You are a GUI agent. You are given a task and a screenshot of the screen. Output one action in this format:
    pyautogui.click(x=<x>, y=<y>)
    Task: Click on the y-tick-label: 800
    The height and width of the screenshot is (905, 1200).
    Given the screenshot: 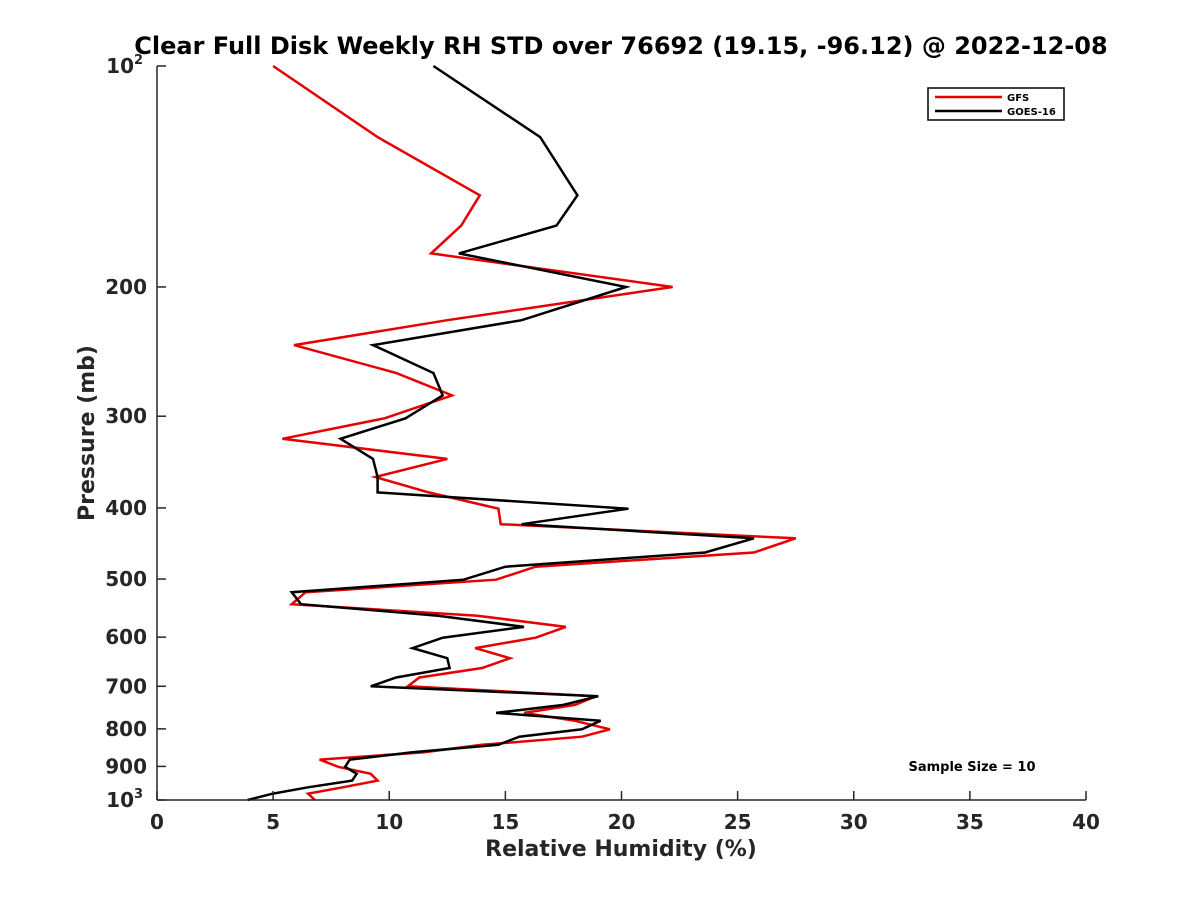 What is the action you would take?
    pyautogui.click(x=126, y=729)
    